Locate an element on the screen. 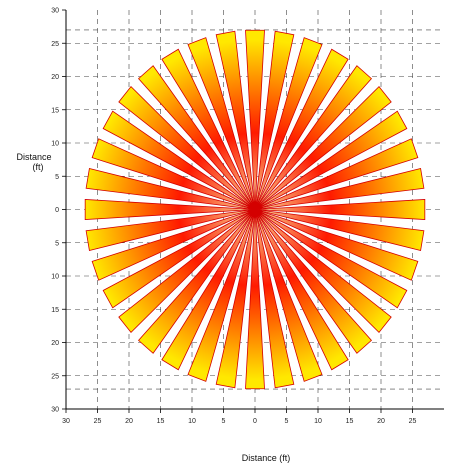  y-axis-label-line2: (ft) is located at coordinates (38, 167).